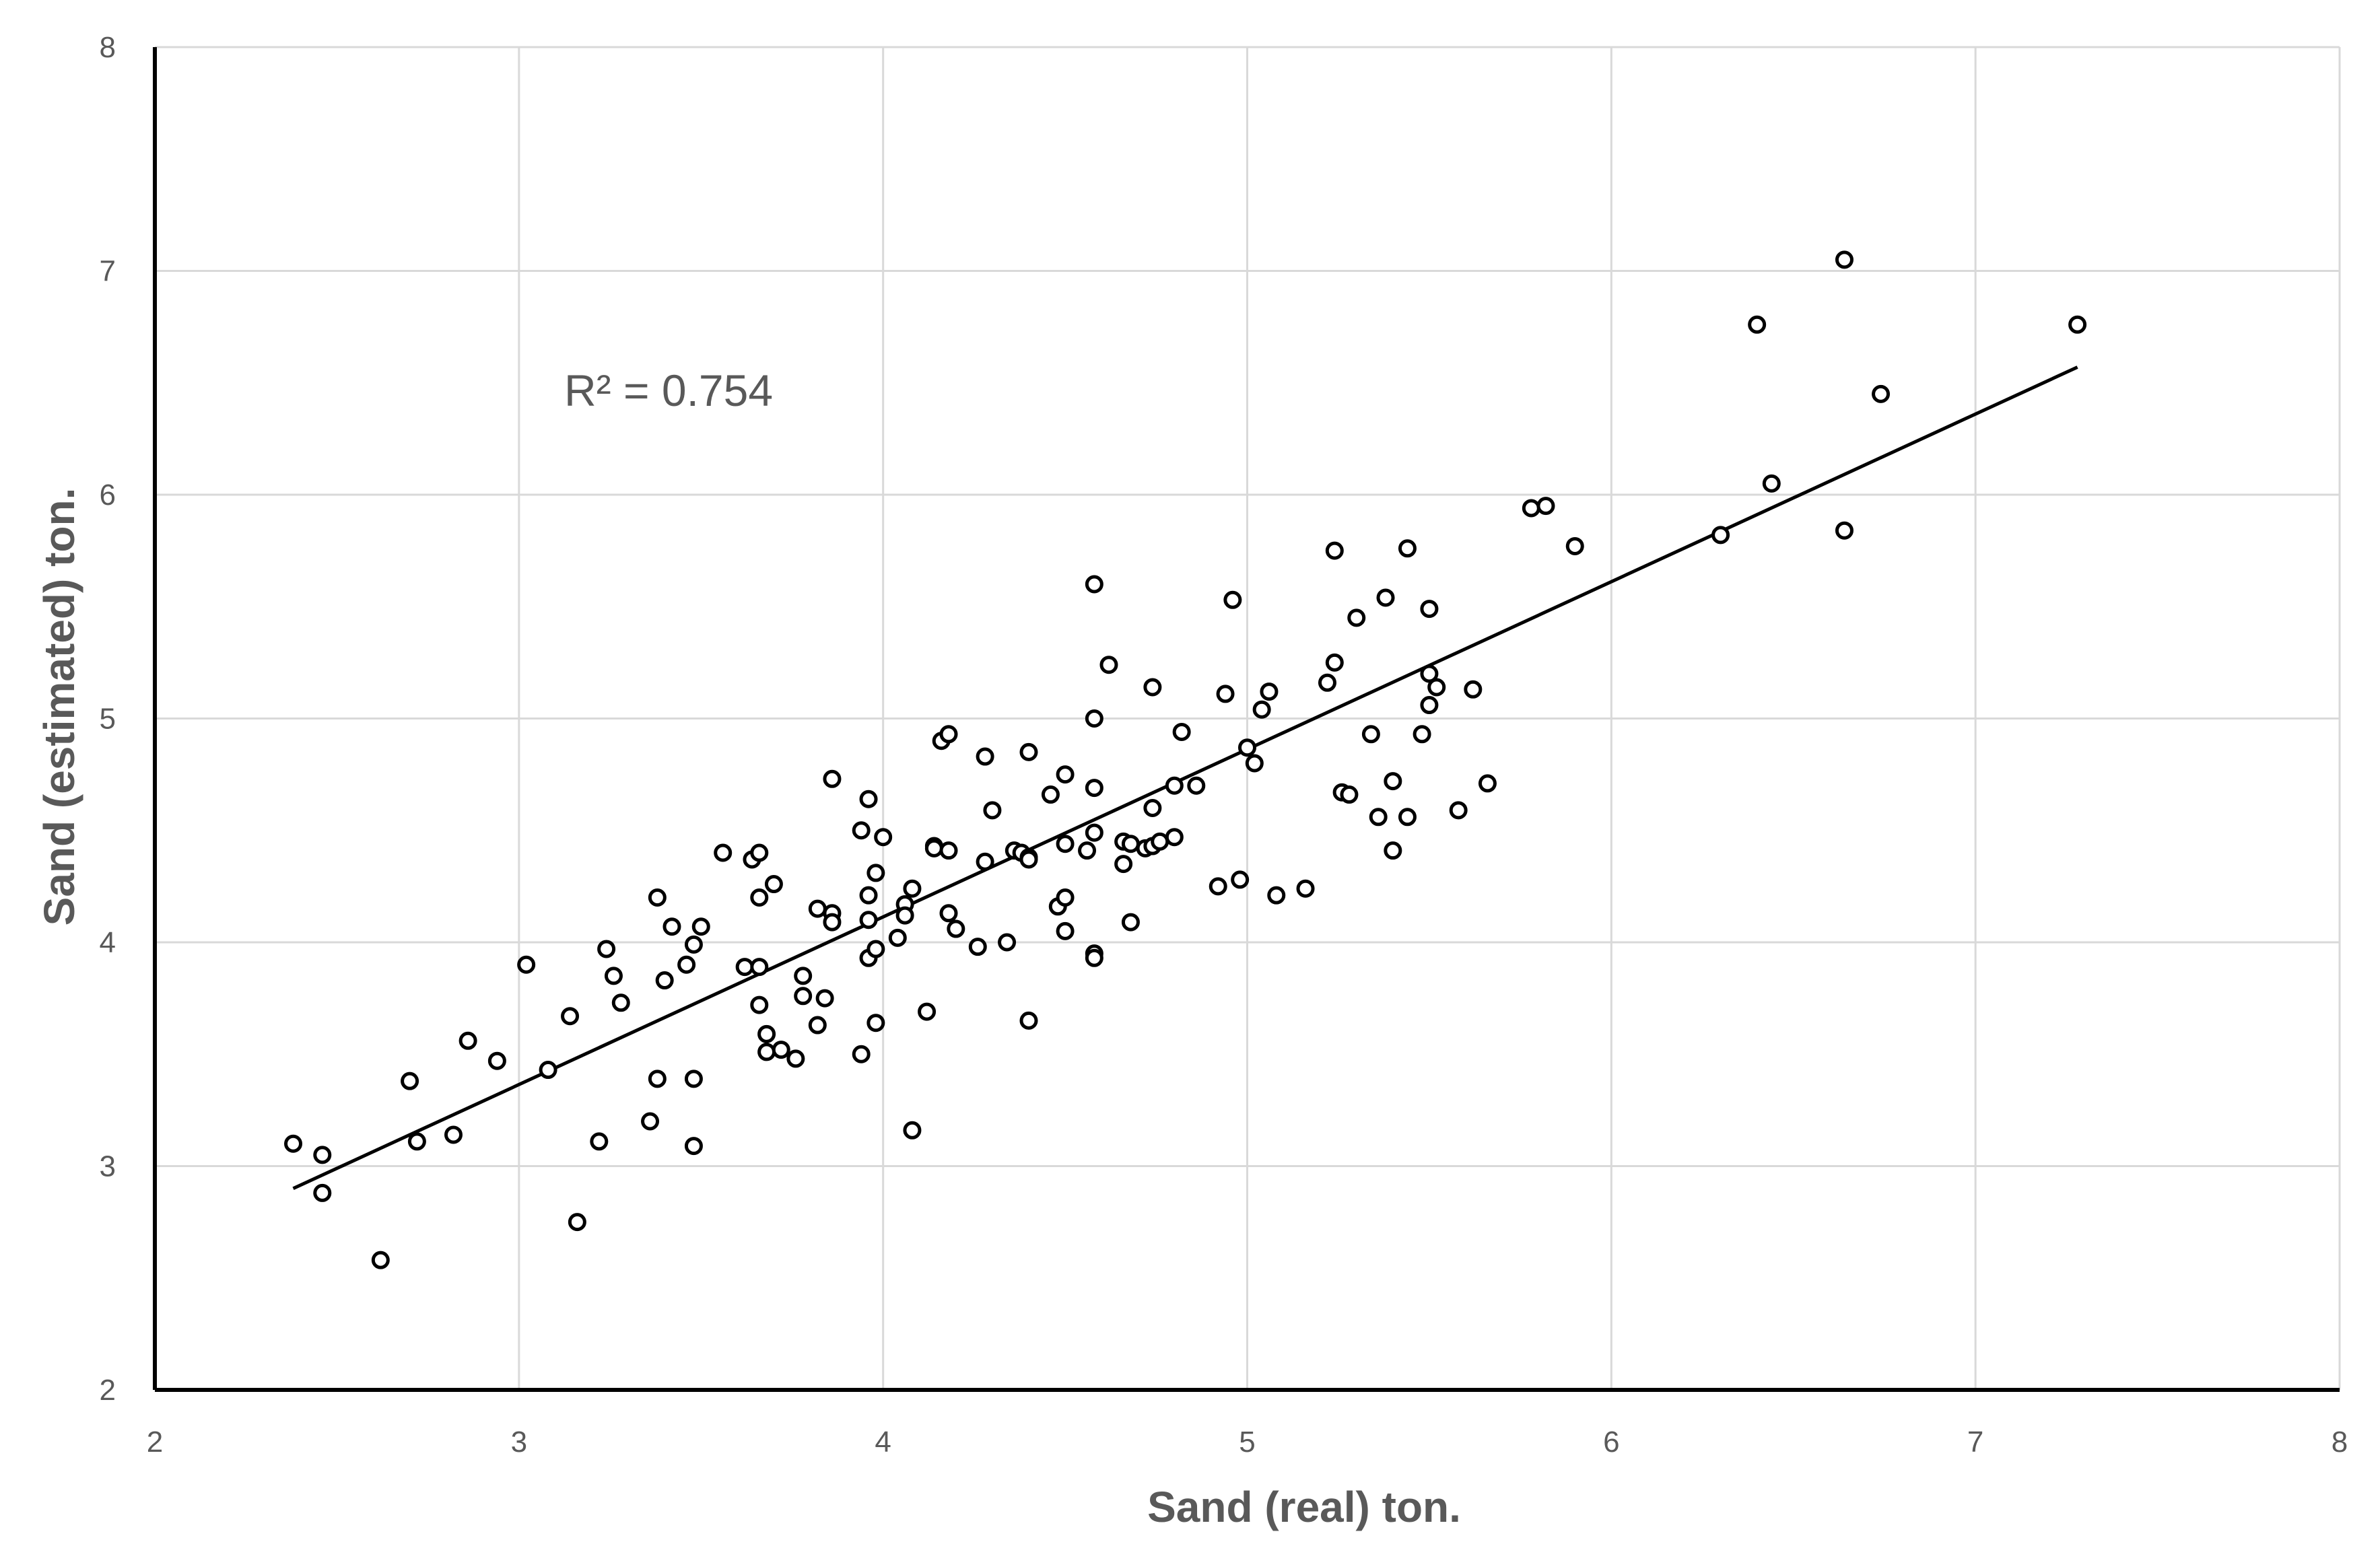 The height and width of the screenshot is (1542, 2380). Describe the element at coordinates (669, 390) in the screenshot. I see `r-squared-annotation: R² = 0.754` at that location.